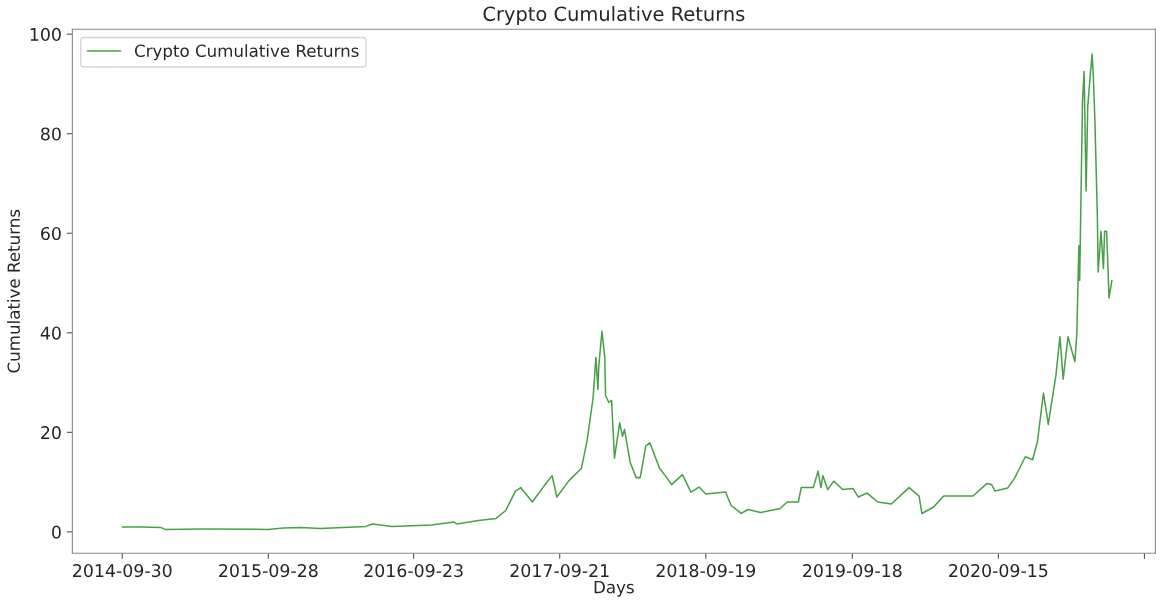 The image size is (1167, 608). What do you see at coordinates (56, 532) in the screenshot?
I see `y-tick-label: 0` at bounding box center [56, 532].